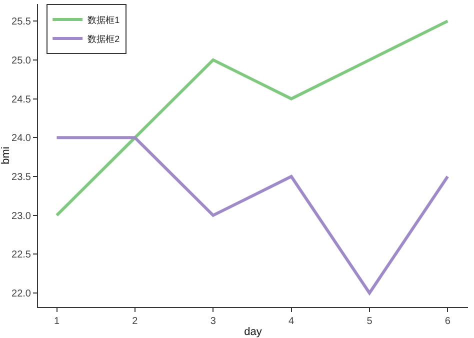 The image size is (474, 338). Describe the element at coordinates (253, 332) in the screenshot. I see `x-axis-title: day` at that location.